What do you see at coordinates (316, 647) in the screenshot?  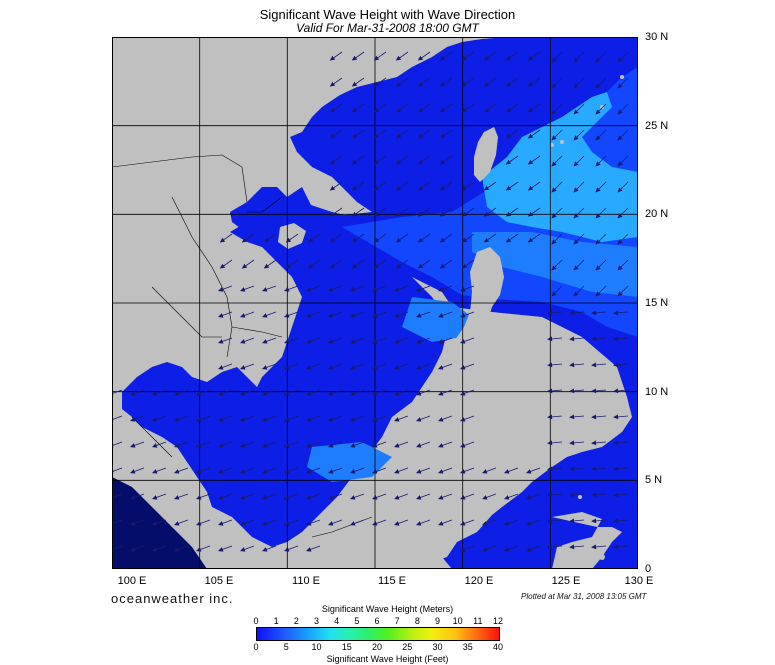 I see `feet-tick-label: 10` at bounding box center [316, 647].